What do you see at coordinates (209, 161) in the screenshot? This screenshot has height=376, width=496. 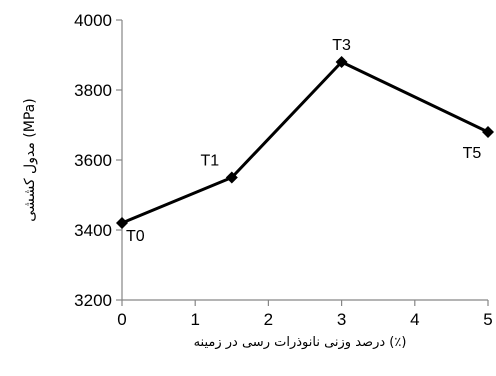 I see `point-label: T1` at bounding box center [209, 161].